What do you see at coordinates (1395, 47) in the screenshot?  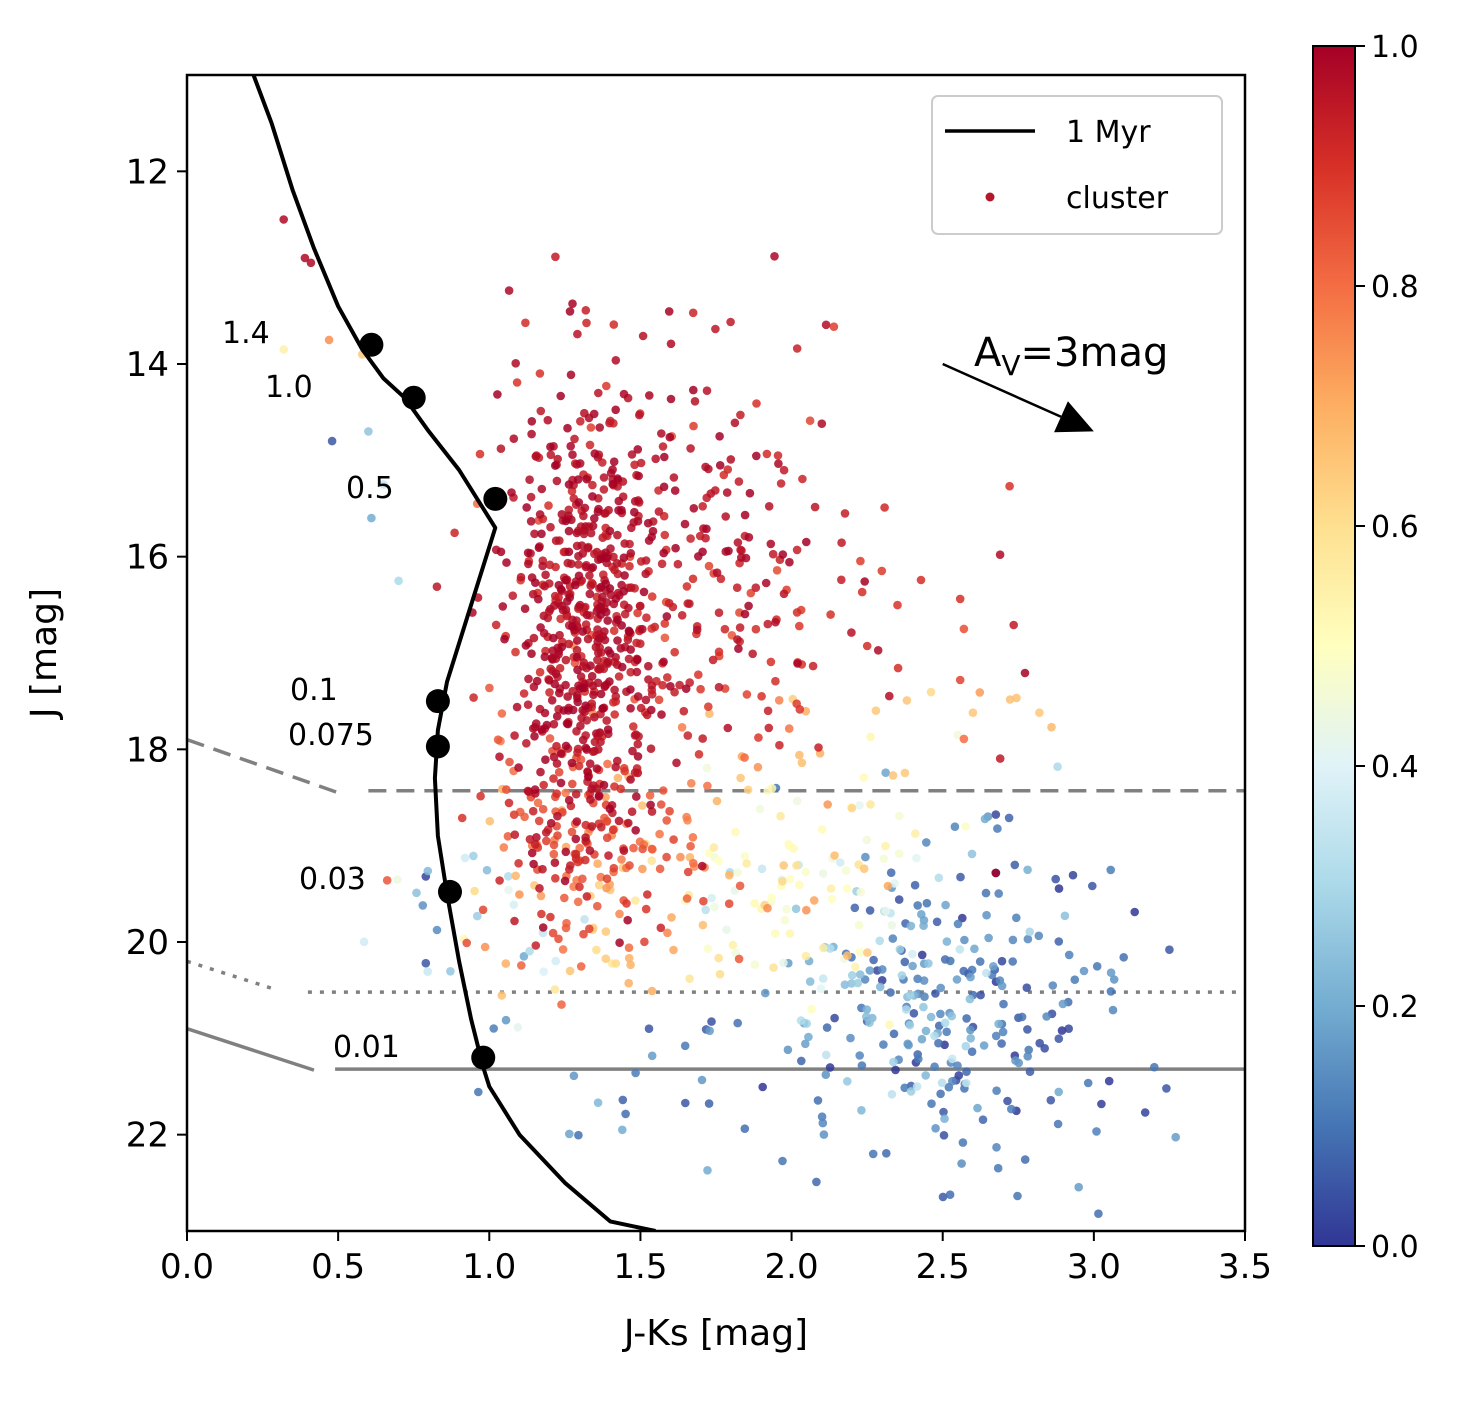 I see `colorbar-tick-label: 1.0` at bounding box center [1395, 47].